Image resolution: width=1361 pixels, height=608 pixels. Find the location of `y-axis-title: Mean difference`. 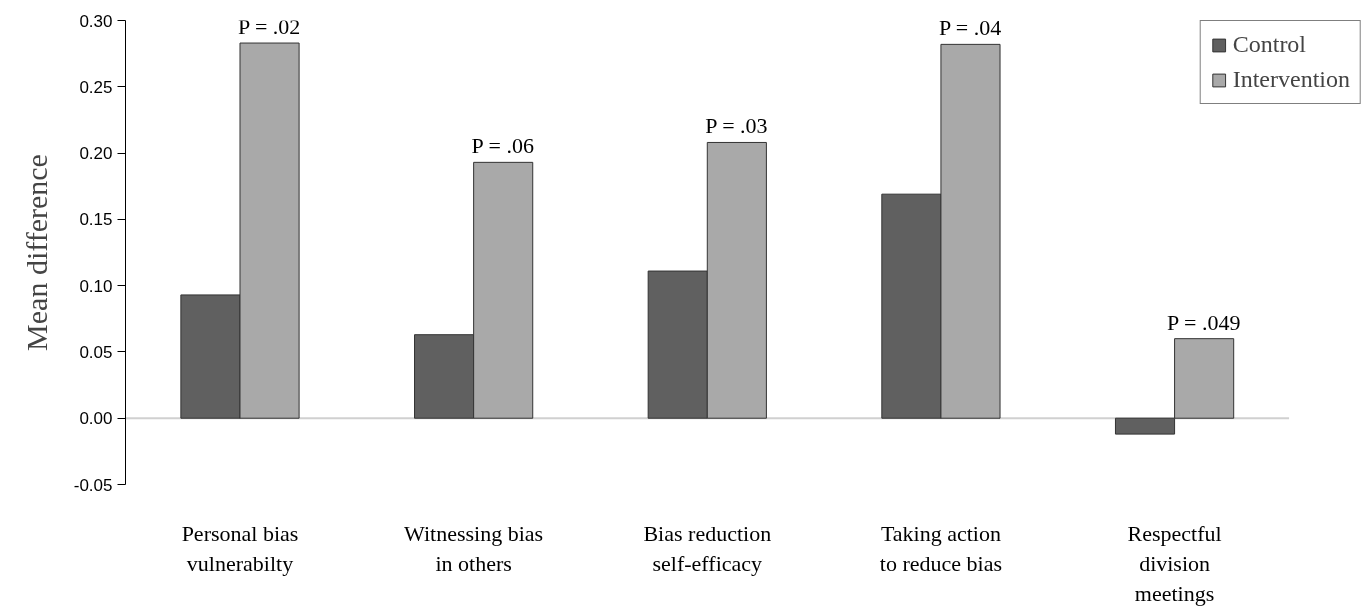

y-axis-title: Mean difference is located at coordinates (36, 252).